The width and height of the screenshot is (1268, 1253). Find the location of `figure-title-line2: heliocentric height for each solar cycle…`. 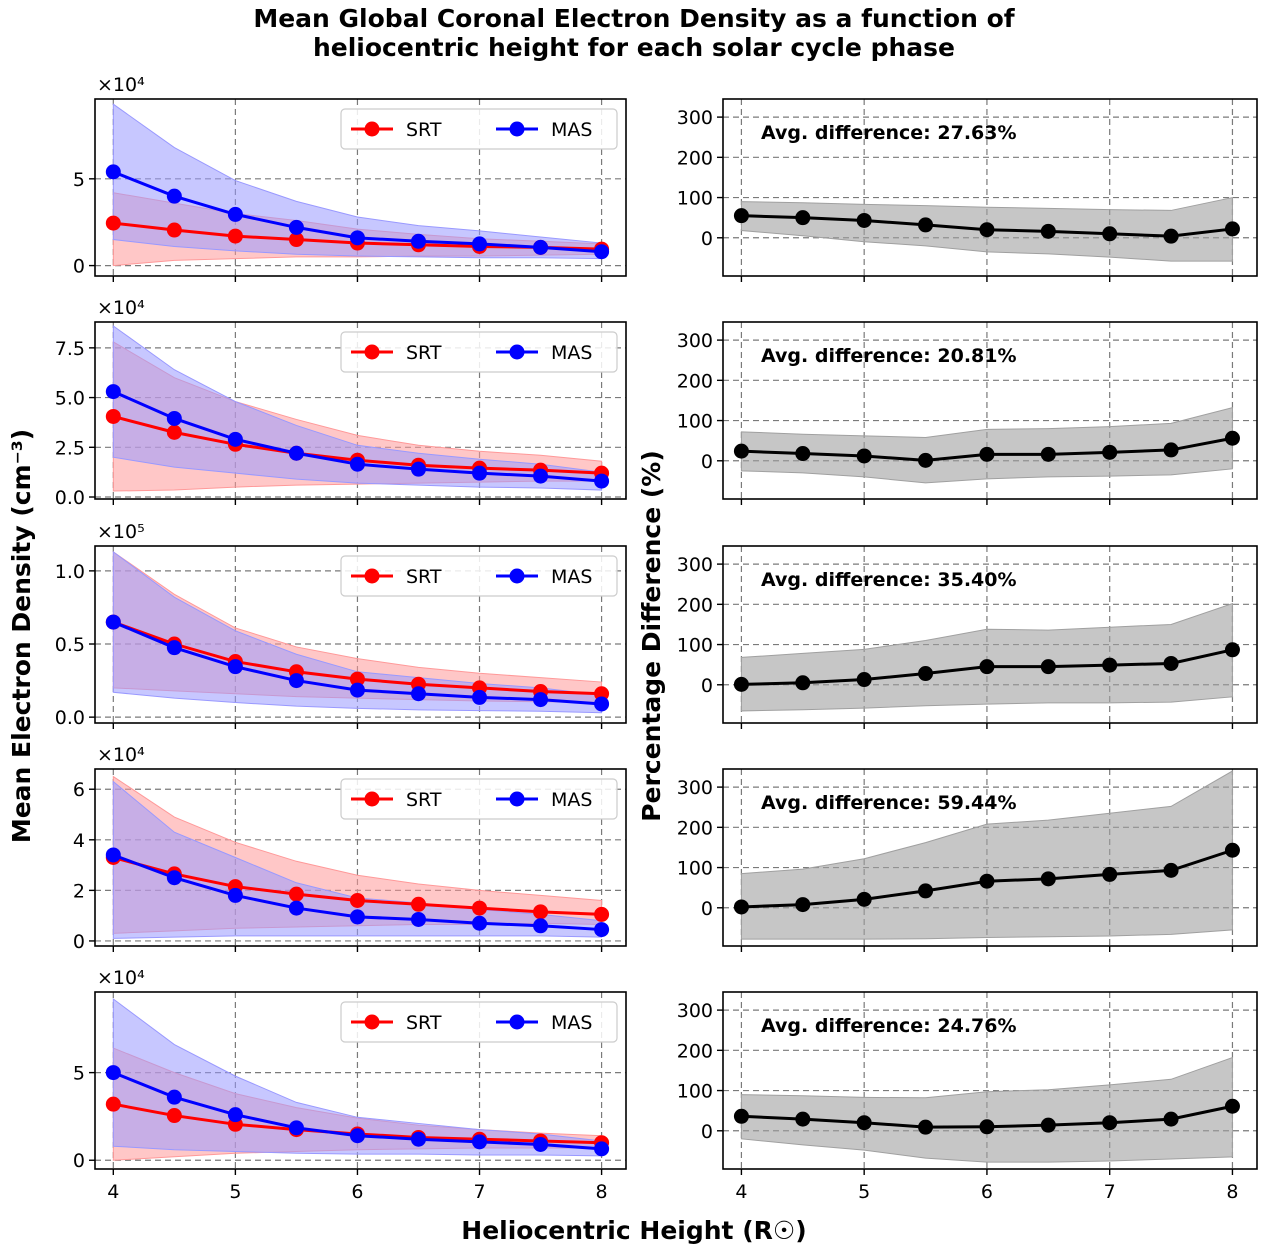

figure-title-line2: heliocentric height for each solar cycle… is located at coordinates (634, 47).